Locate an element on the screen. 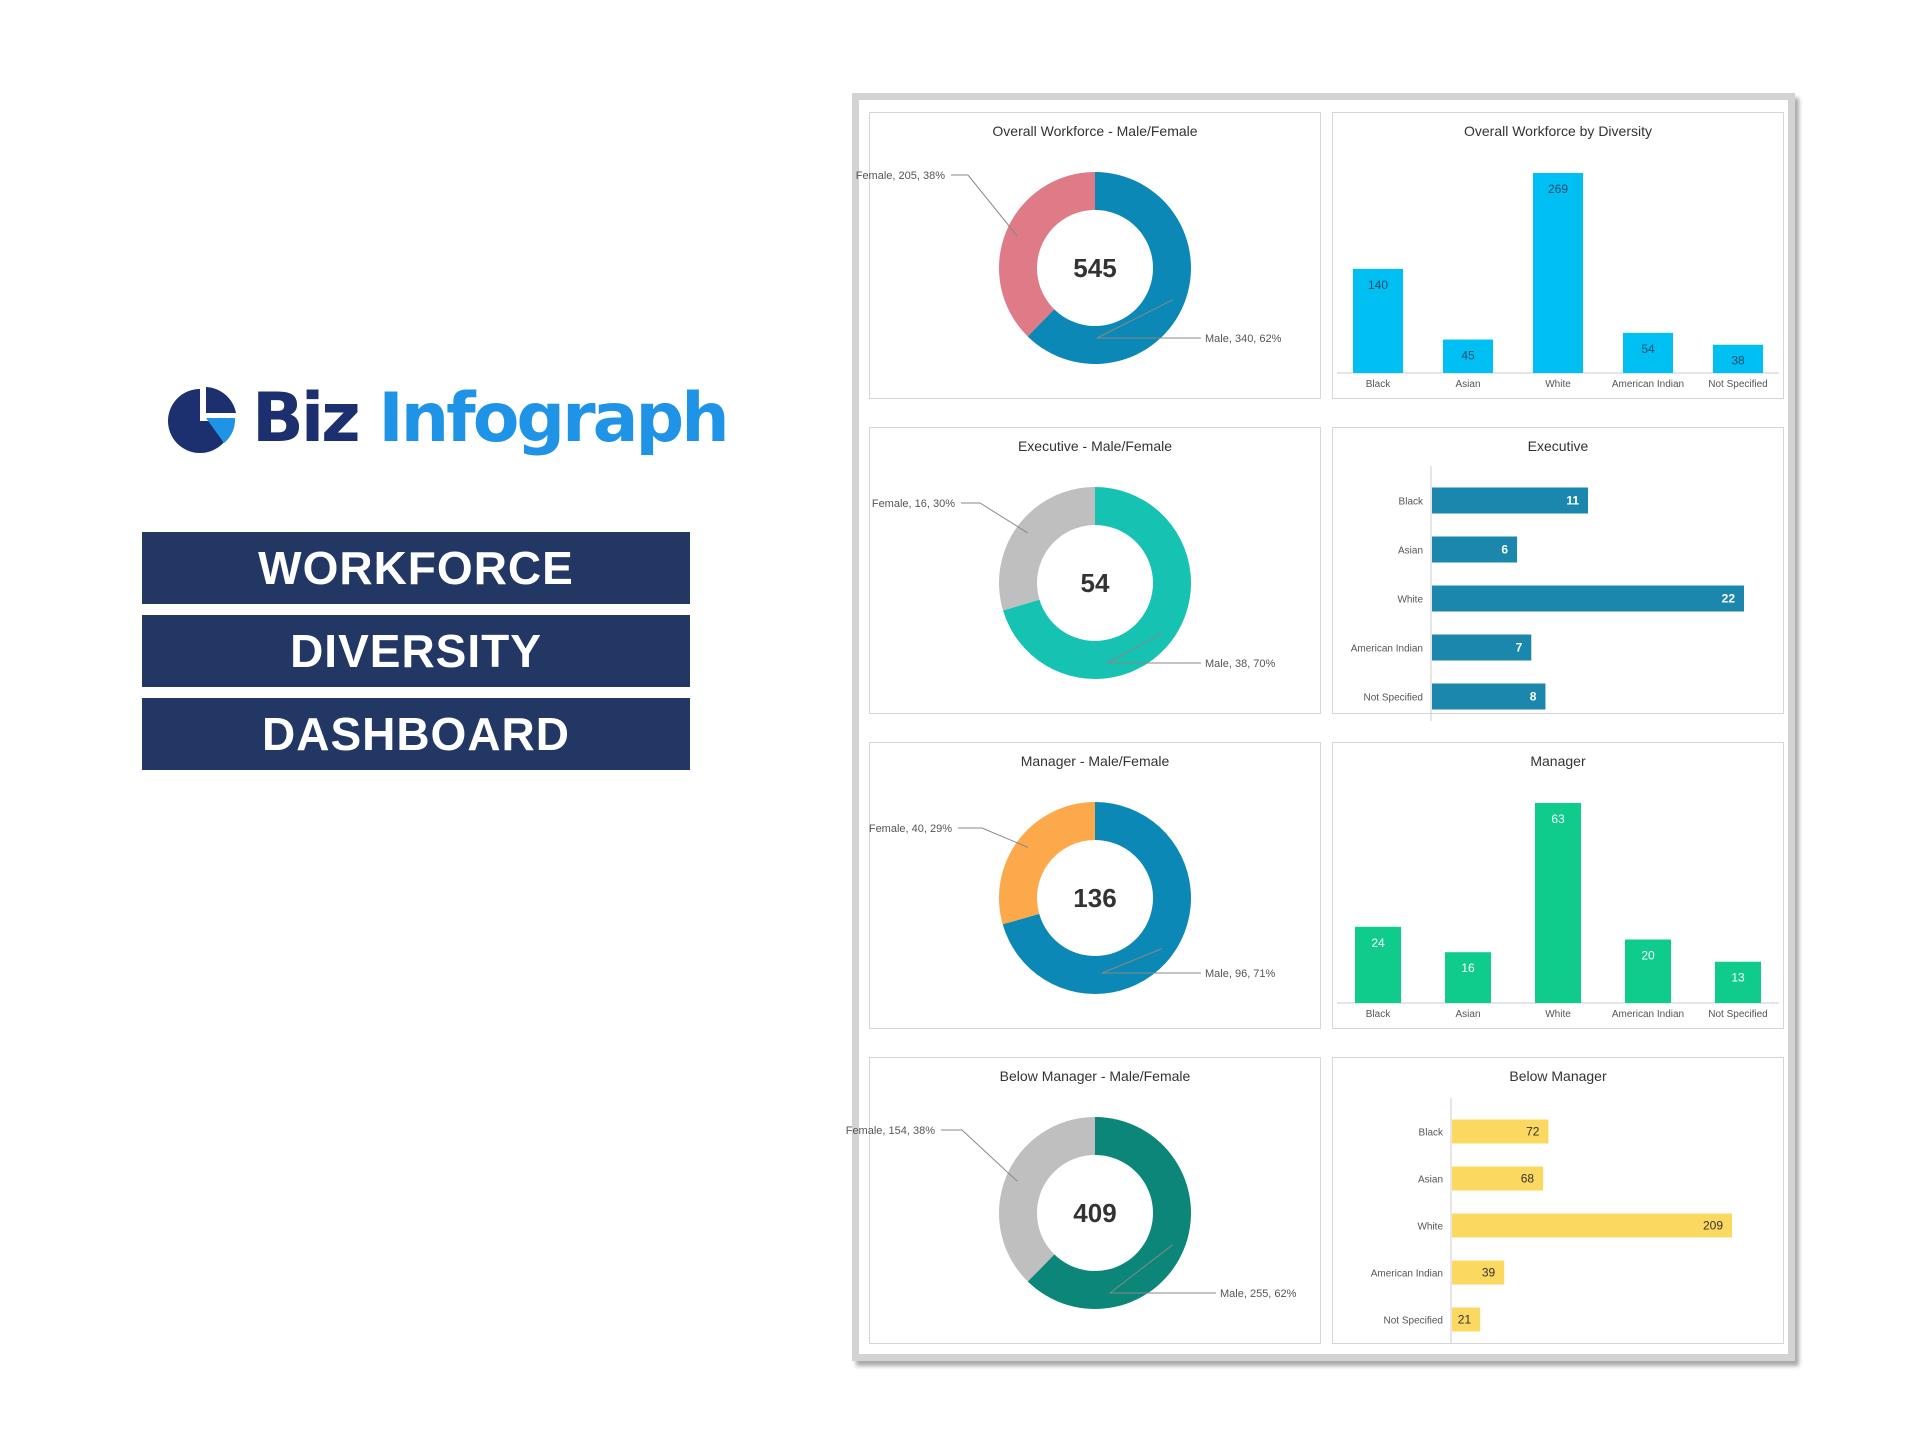  donut-label-female: Female, 16, 30% is located at coordinates (913, 504).